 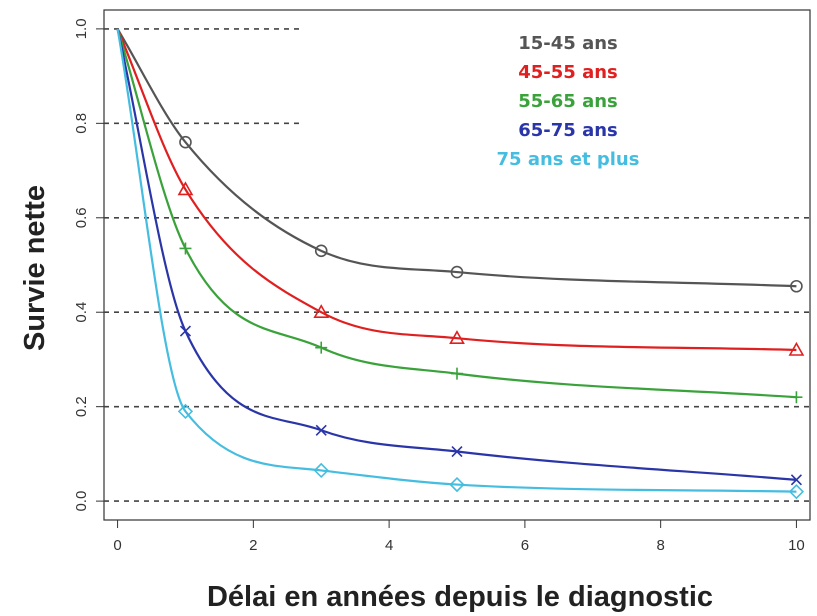 What do you see at coordinates (568, 130) in the screenshot?
I see `legend-entry-65-75-ans: 65-75 ans` at bounding box center [568, 130].